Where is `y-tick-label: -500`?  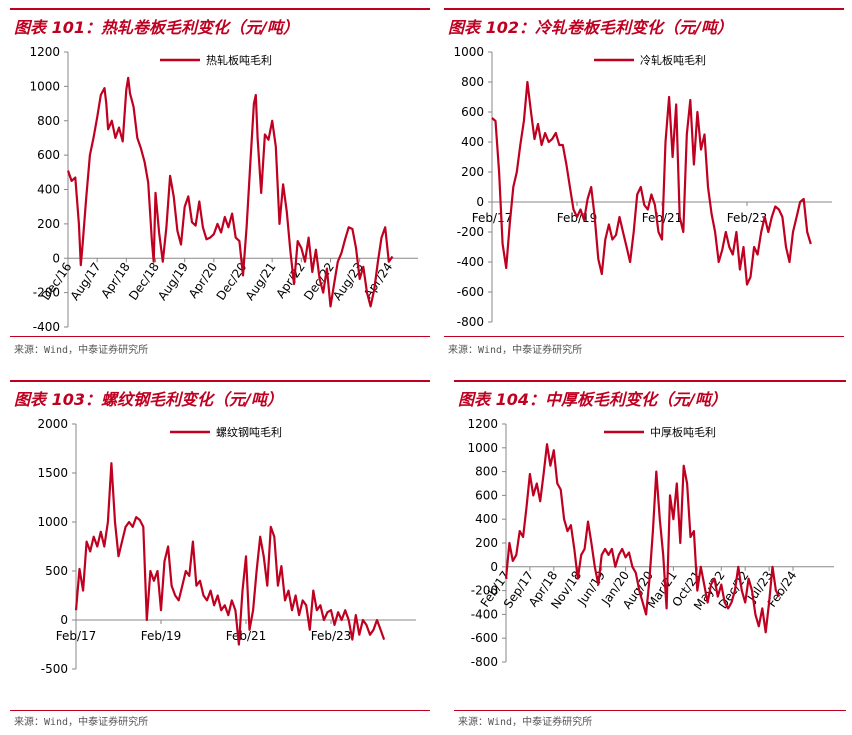
y-tick-label: -500 is located at coordinates (54, 669).